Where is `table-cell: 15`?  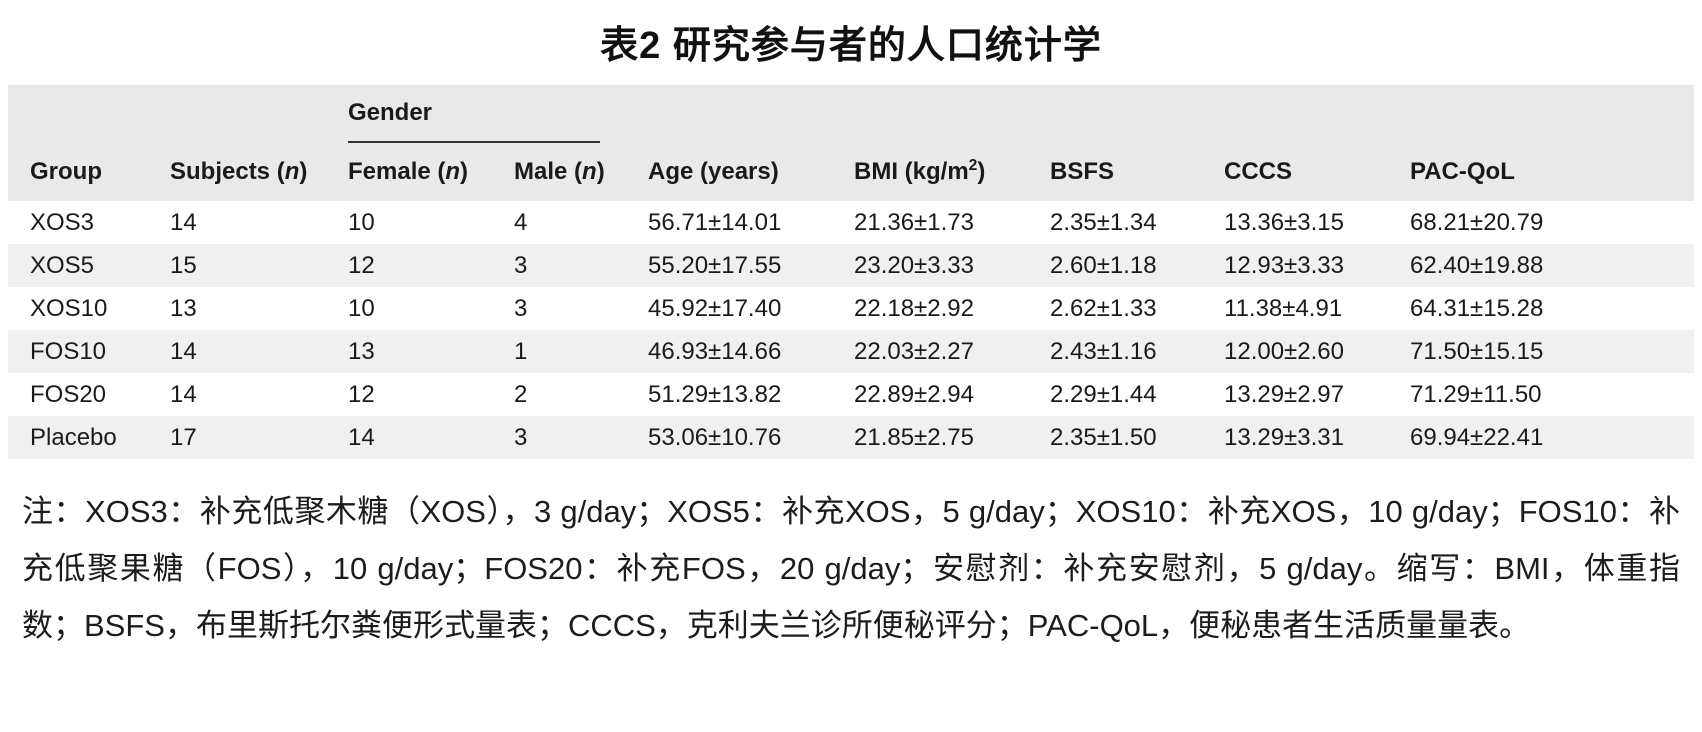
table-cell: 15 is located at coordinates (183, 265).